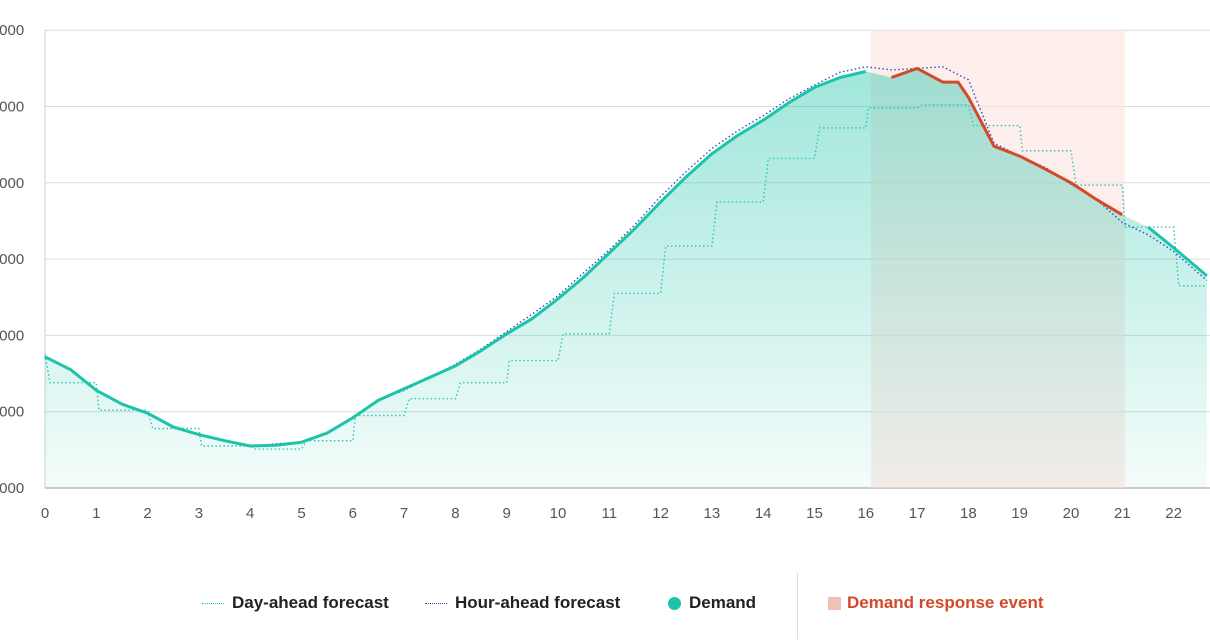  I want to click on x-tick-label: 17, so click(917, 513).